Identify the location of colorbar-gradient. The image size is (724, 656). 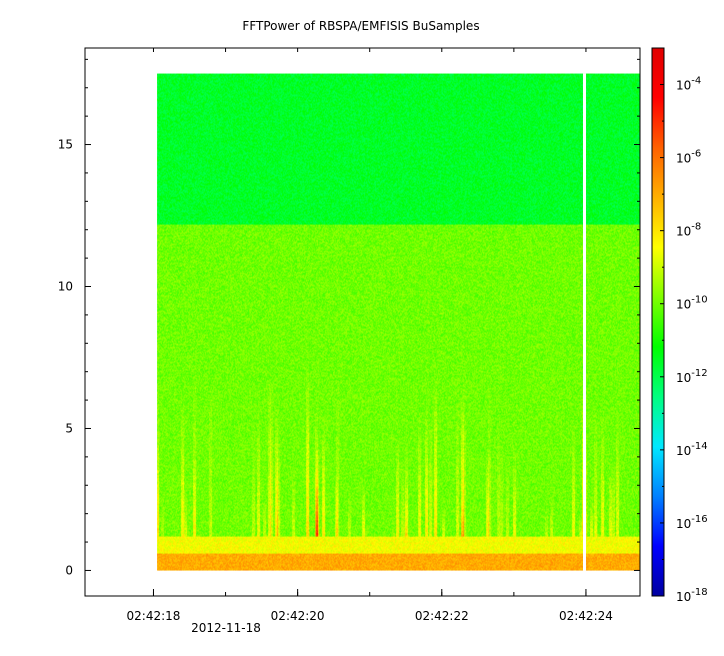
(658, 322).